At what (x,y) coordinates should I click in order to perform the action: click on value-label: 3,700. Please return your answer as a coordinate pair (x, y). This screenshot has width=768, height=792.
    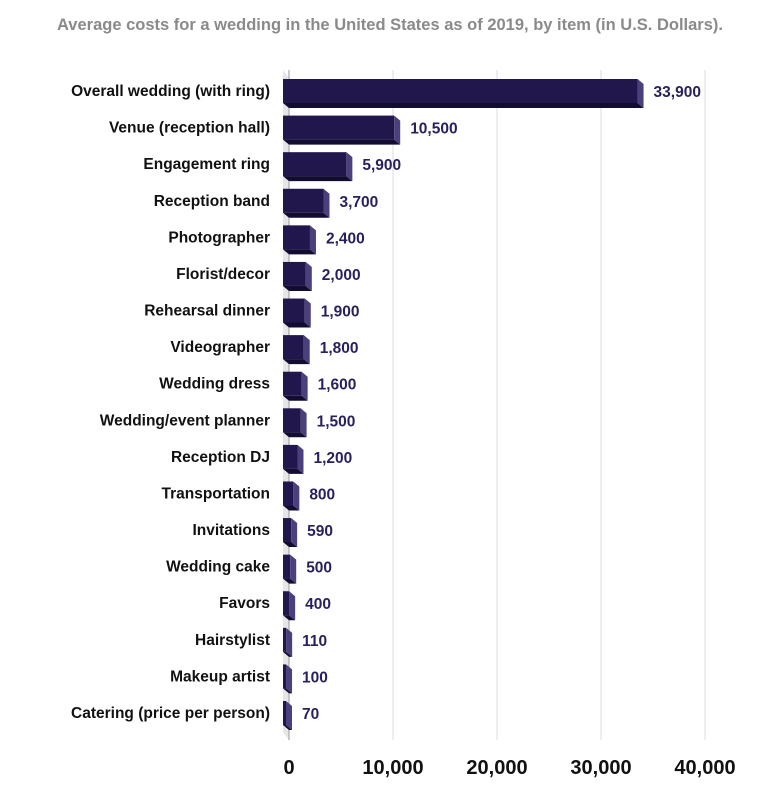
    Looking at the image, I should click on (358, 202).